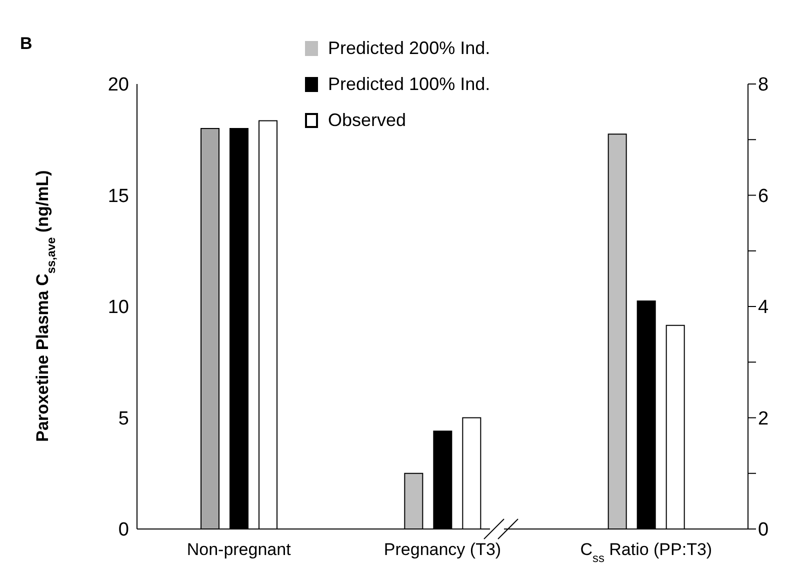  Describe the element at coordinates (367, 120) in the screenshot. I see `legend-label: Observed` at that location.